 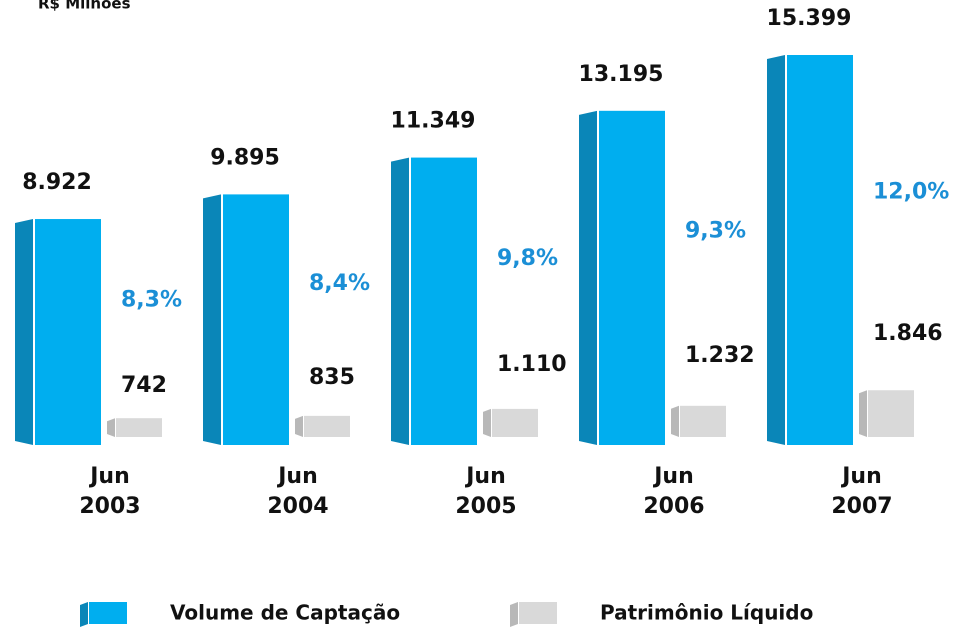 I want to click on value-label: 8.922, so click(x=57, y=182).